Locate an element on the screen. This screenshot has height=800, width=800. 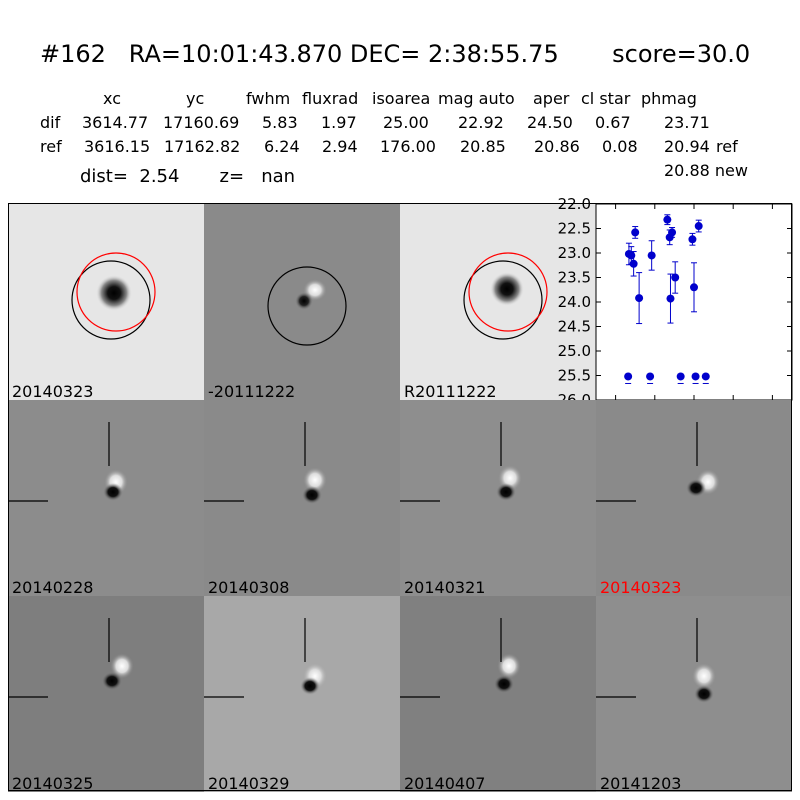
ref-cl-star: 0.08 is located at coordinates (620, 146).